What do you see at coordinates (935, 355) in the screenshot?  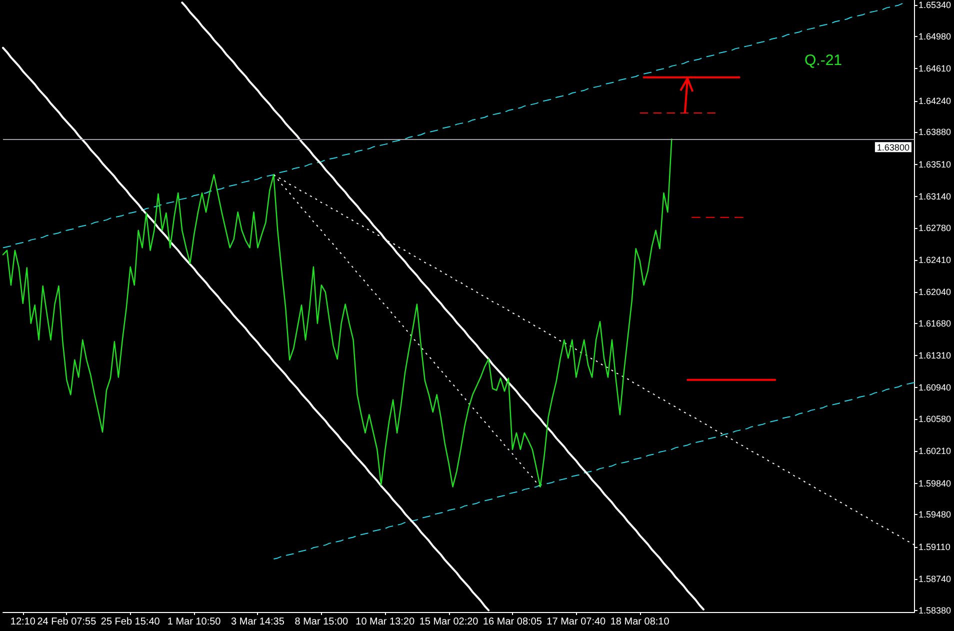 I see `y-tick-label: 1.61310` at bounding box center [935, 355].